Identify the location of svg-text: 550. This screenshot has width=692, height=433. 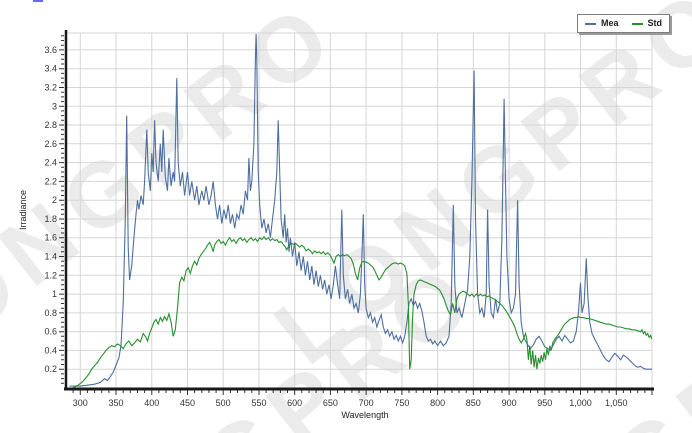
(258, 403).